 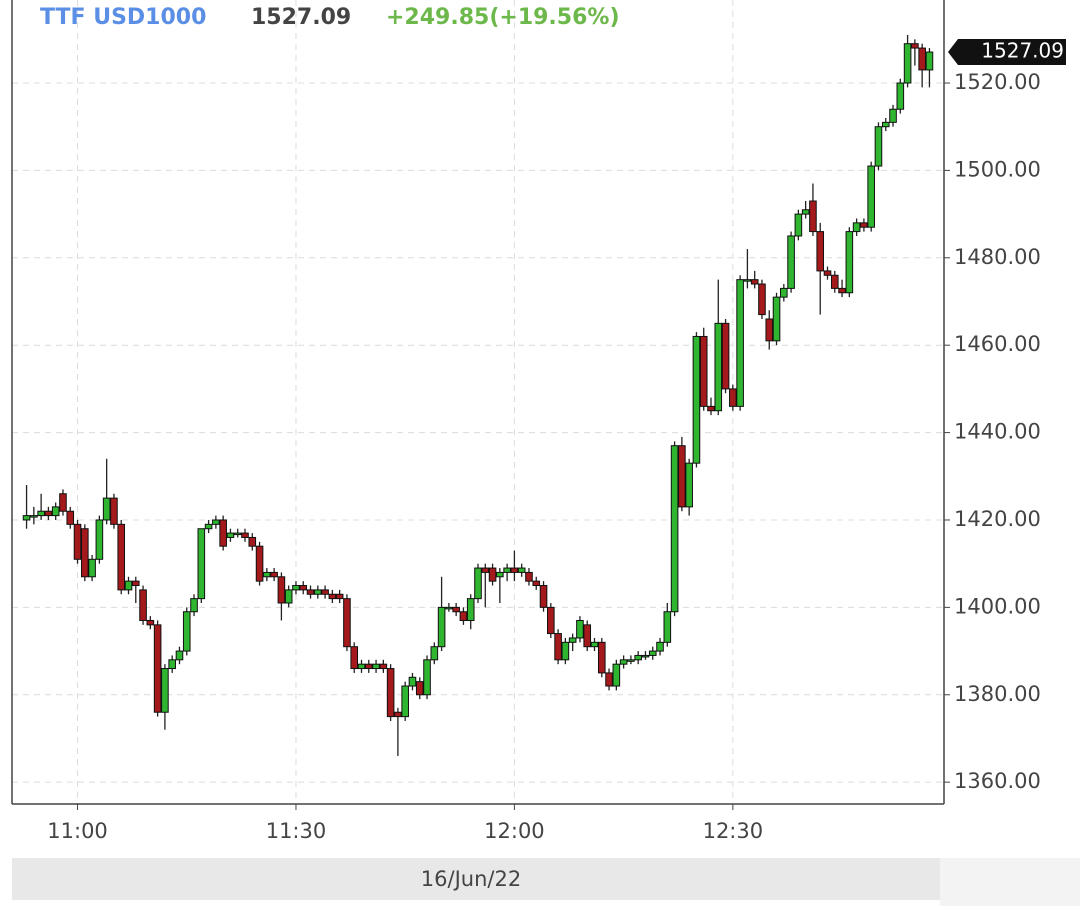 I want to click on date-bar, so click(x=476, y=879).